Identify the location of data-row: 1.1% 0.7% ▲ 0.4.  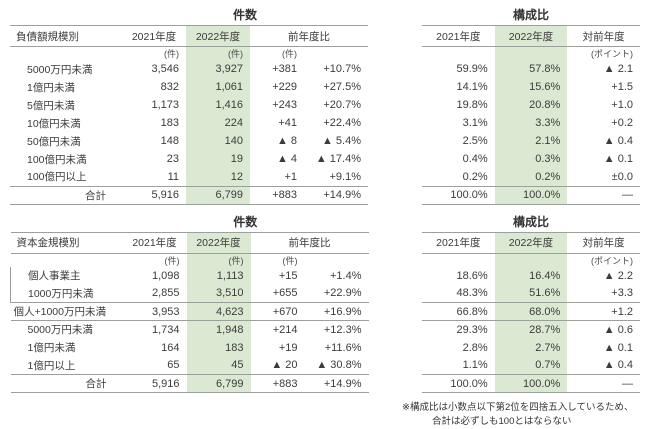
(531, 365).